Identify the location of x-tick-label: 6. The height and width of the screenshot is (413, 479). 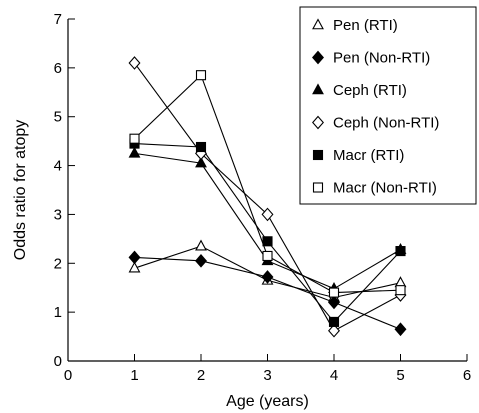
(467, 375).